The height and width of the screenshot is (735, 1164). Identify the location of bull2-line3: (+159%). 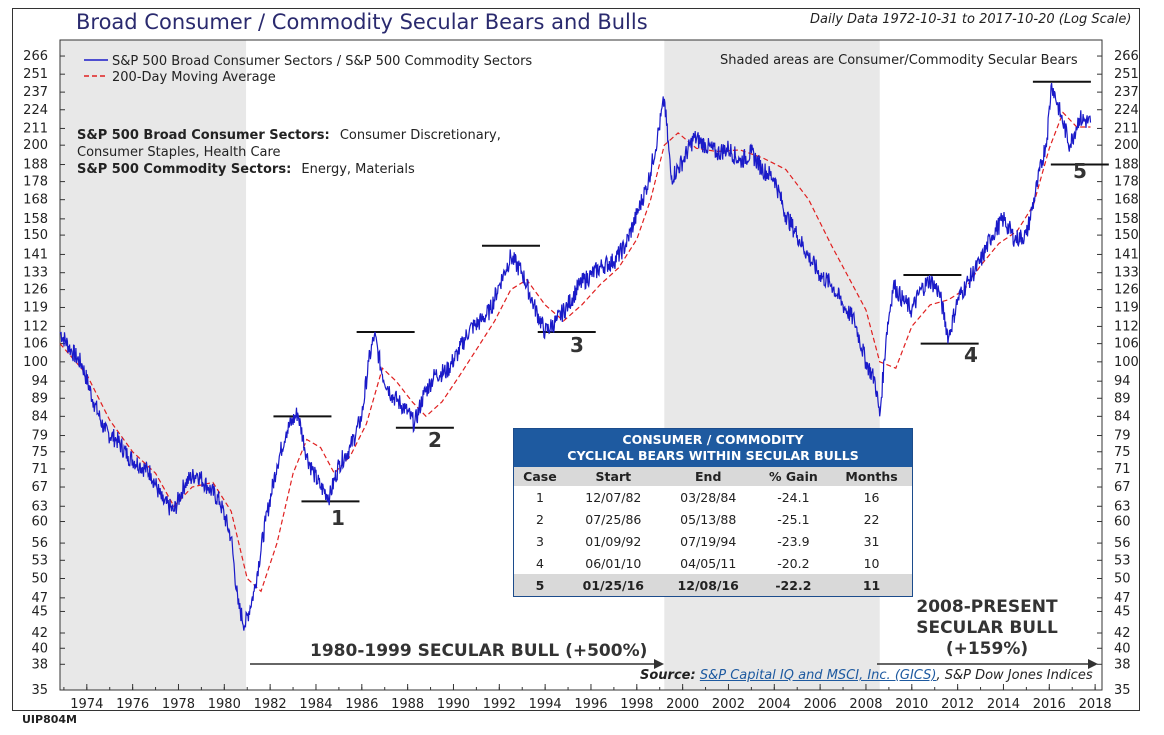
(987, 649).